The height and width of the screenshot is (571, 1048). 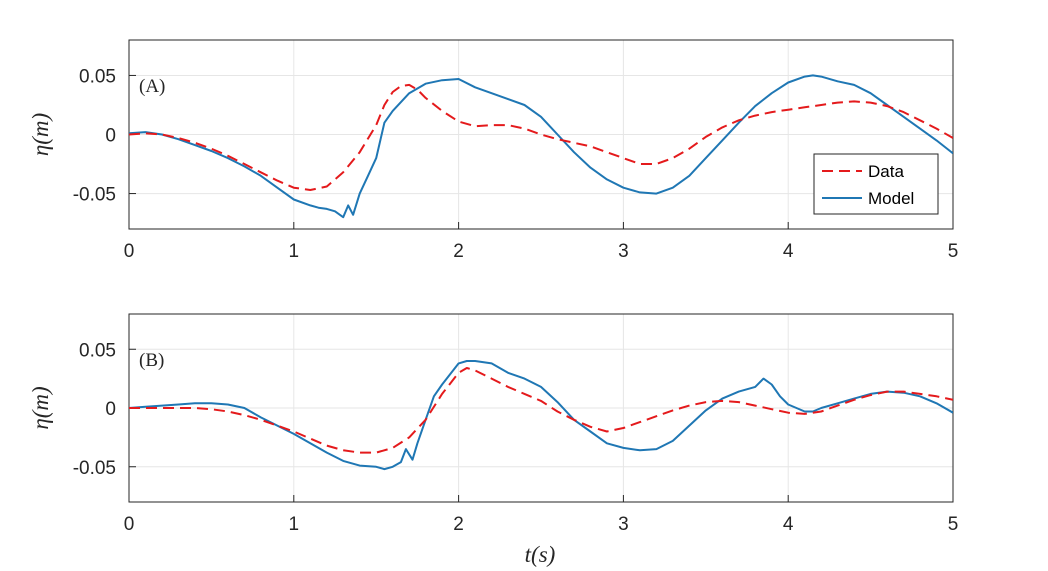 I want to click on legend-box, so click(x=876, y=184).